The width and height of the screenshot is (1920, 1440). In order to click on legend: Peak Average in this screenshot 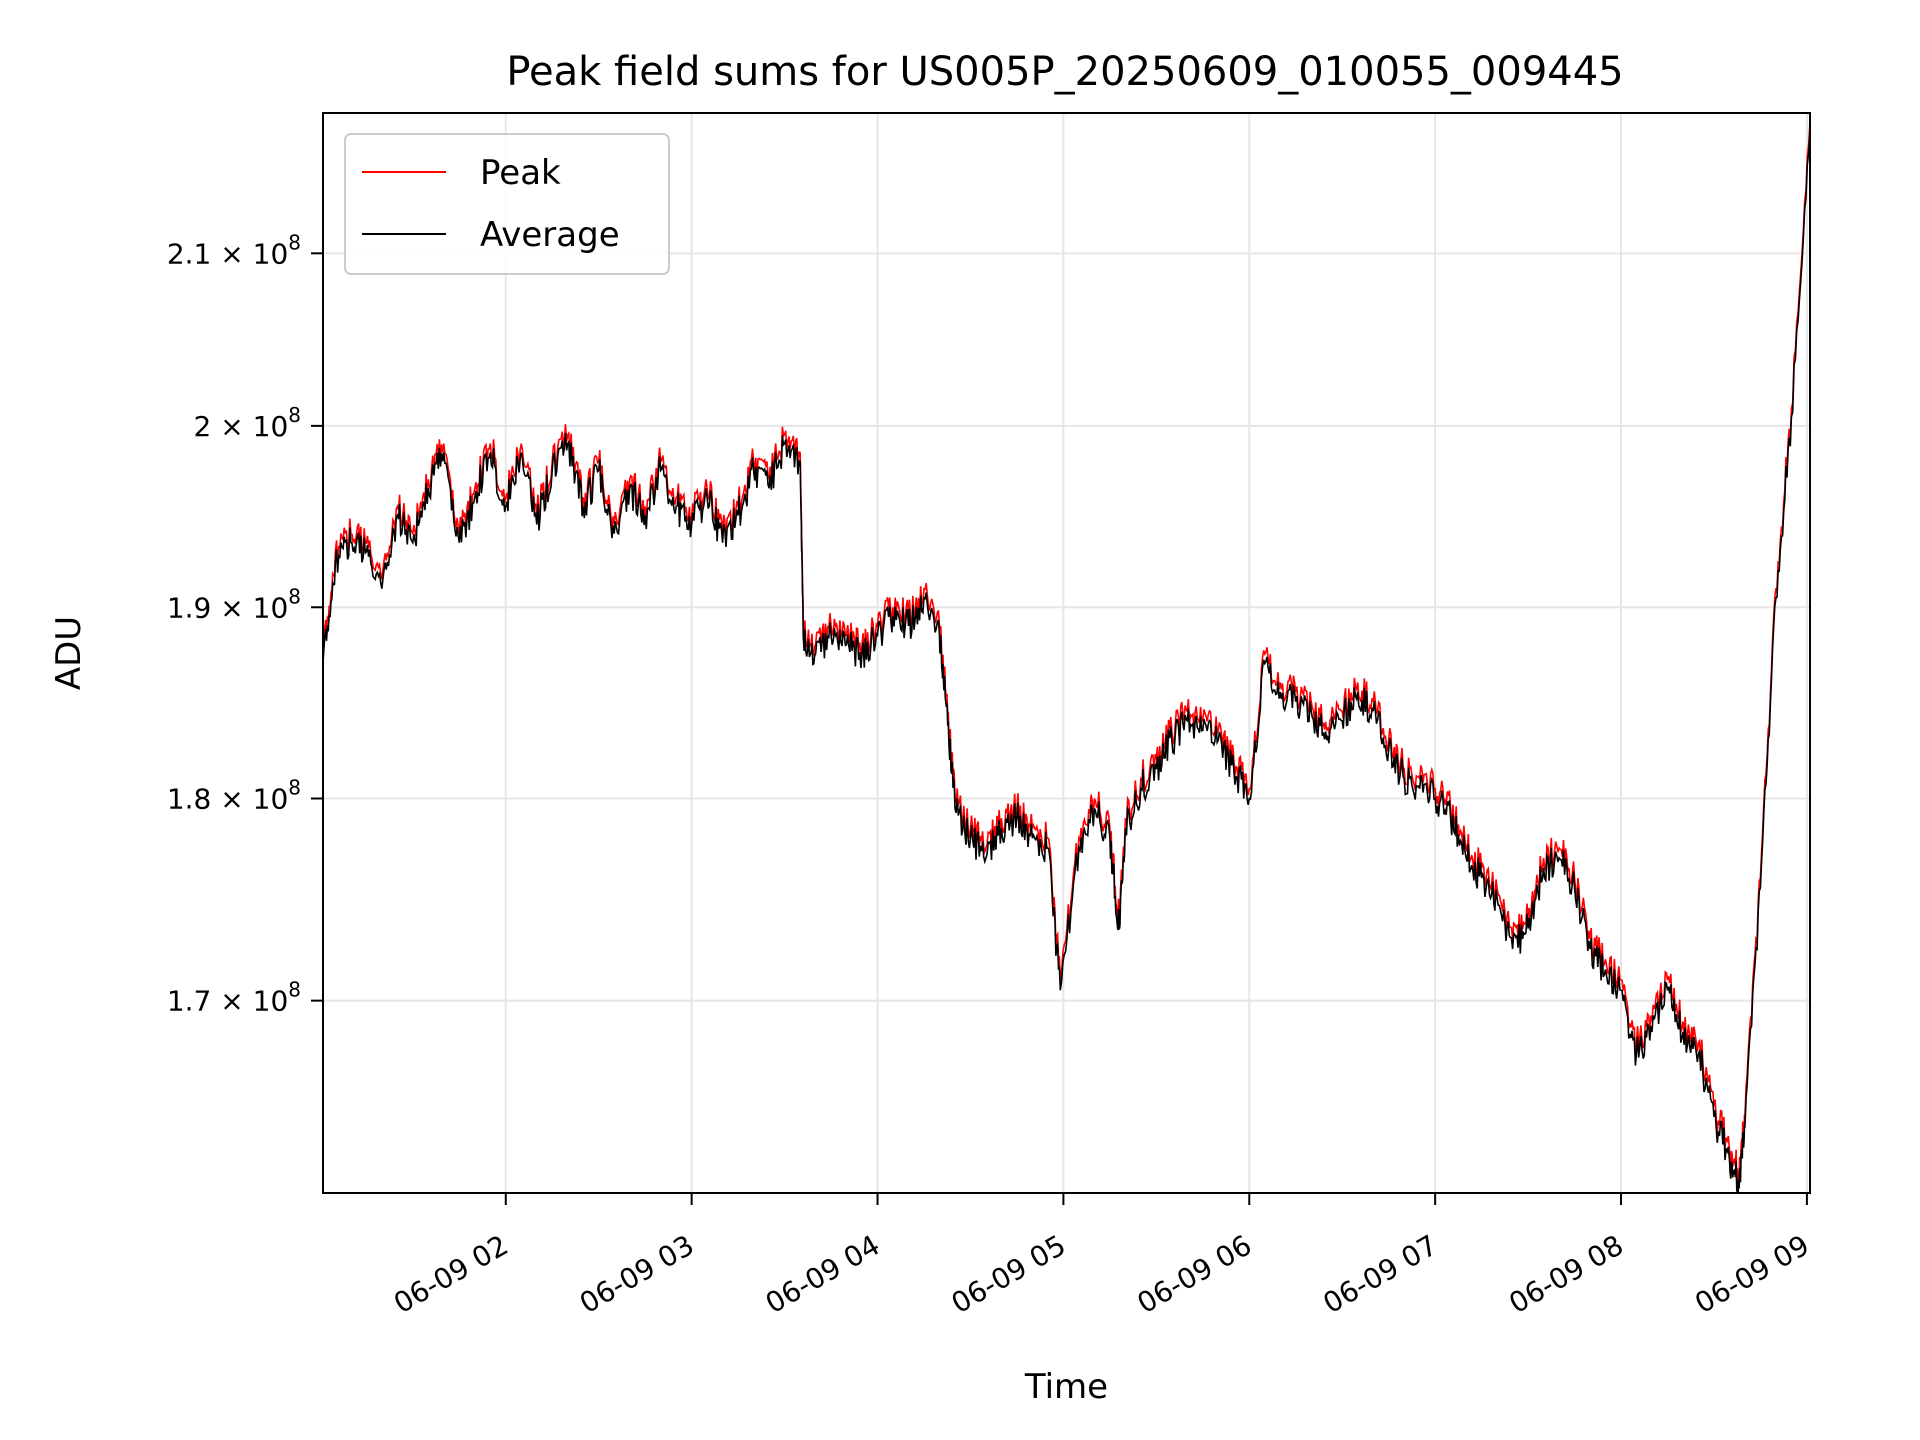, I will do `click(507, 204)`.